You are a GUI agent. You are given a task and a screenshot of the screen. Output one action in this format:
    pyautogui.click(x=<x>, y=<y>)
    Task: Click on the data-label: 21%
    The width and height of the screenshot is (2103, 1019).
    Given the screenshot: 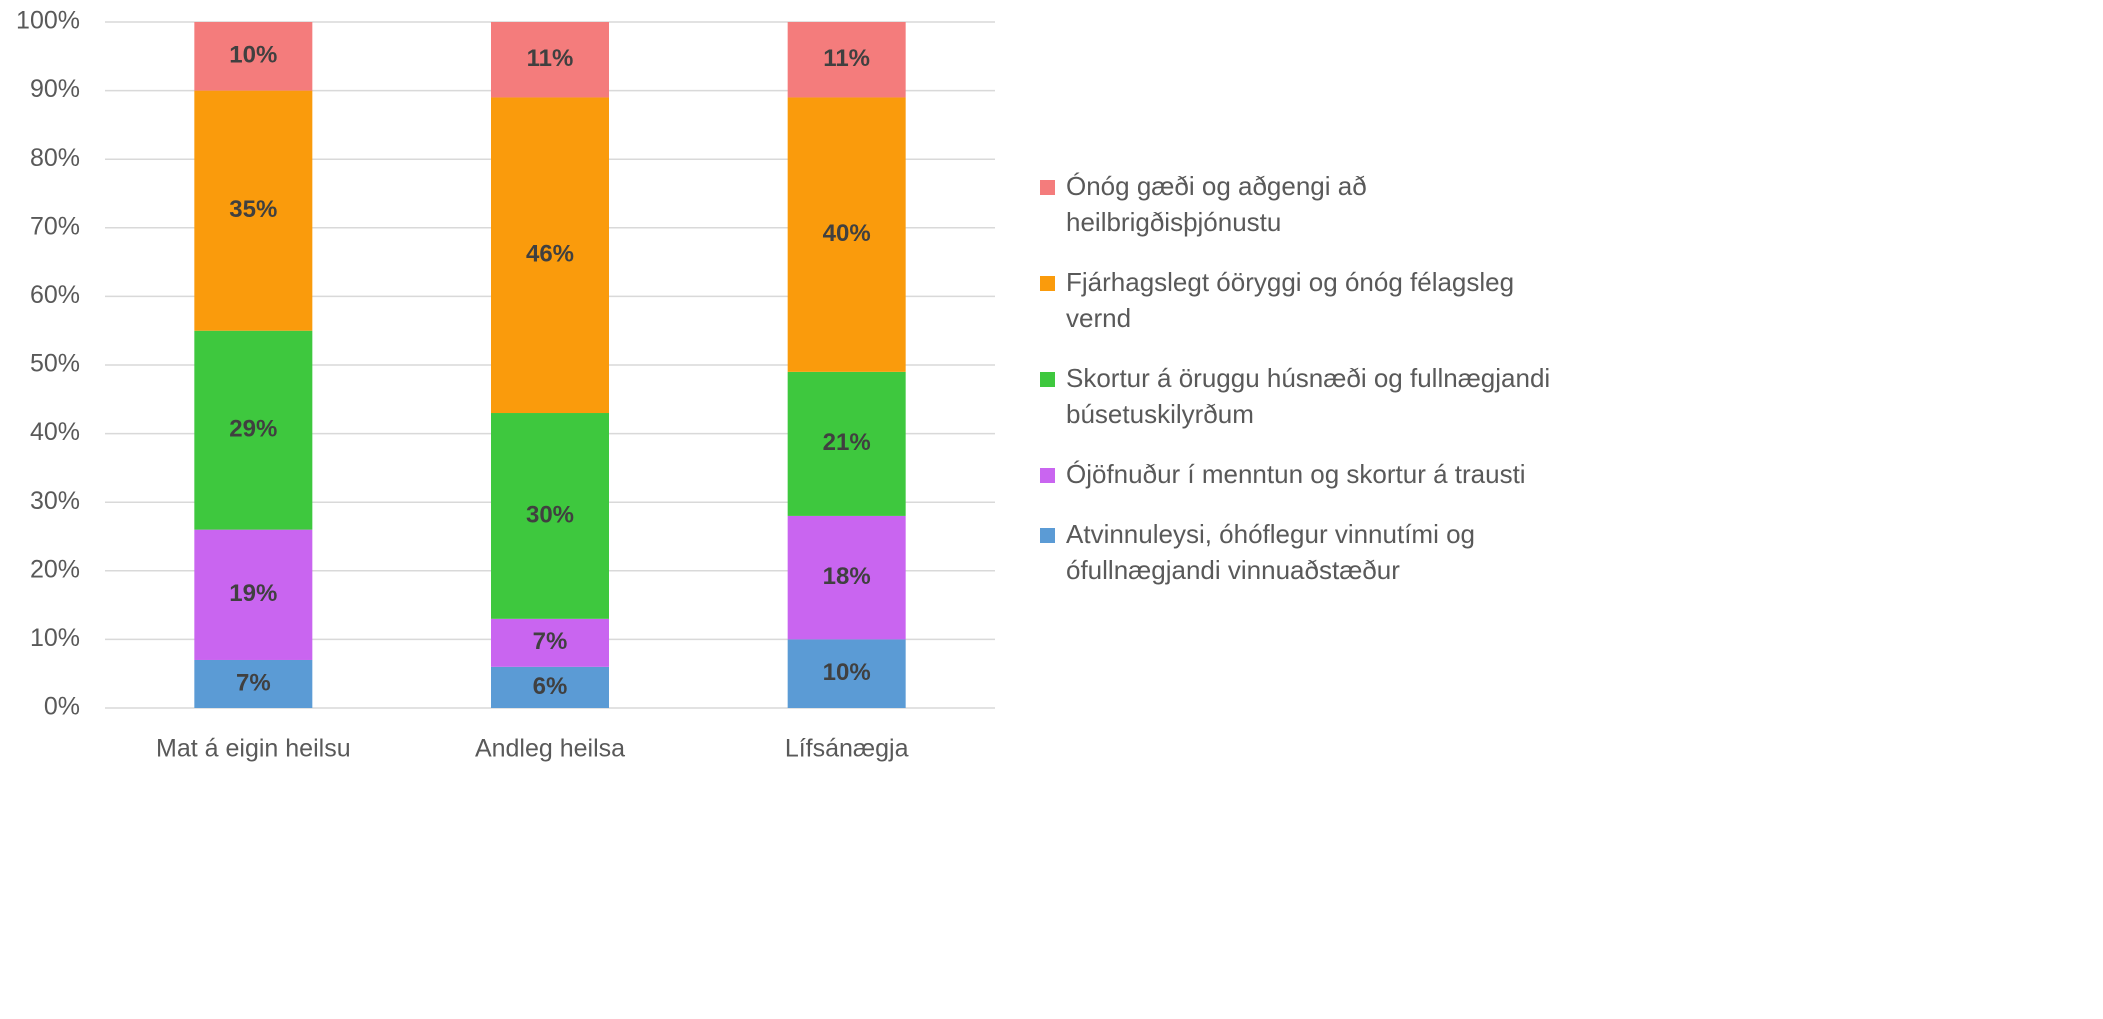 What is the action you would take?
    pyautogui.click(x=847, y=442)
    